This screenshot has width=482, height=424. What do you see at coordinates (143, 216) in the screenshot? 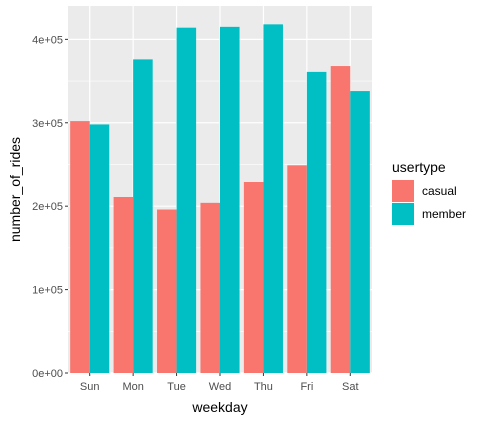
I see `bar-member-mon` at bounding box center [143, 216].